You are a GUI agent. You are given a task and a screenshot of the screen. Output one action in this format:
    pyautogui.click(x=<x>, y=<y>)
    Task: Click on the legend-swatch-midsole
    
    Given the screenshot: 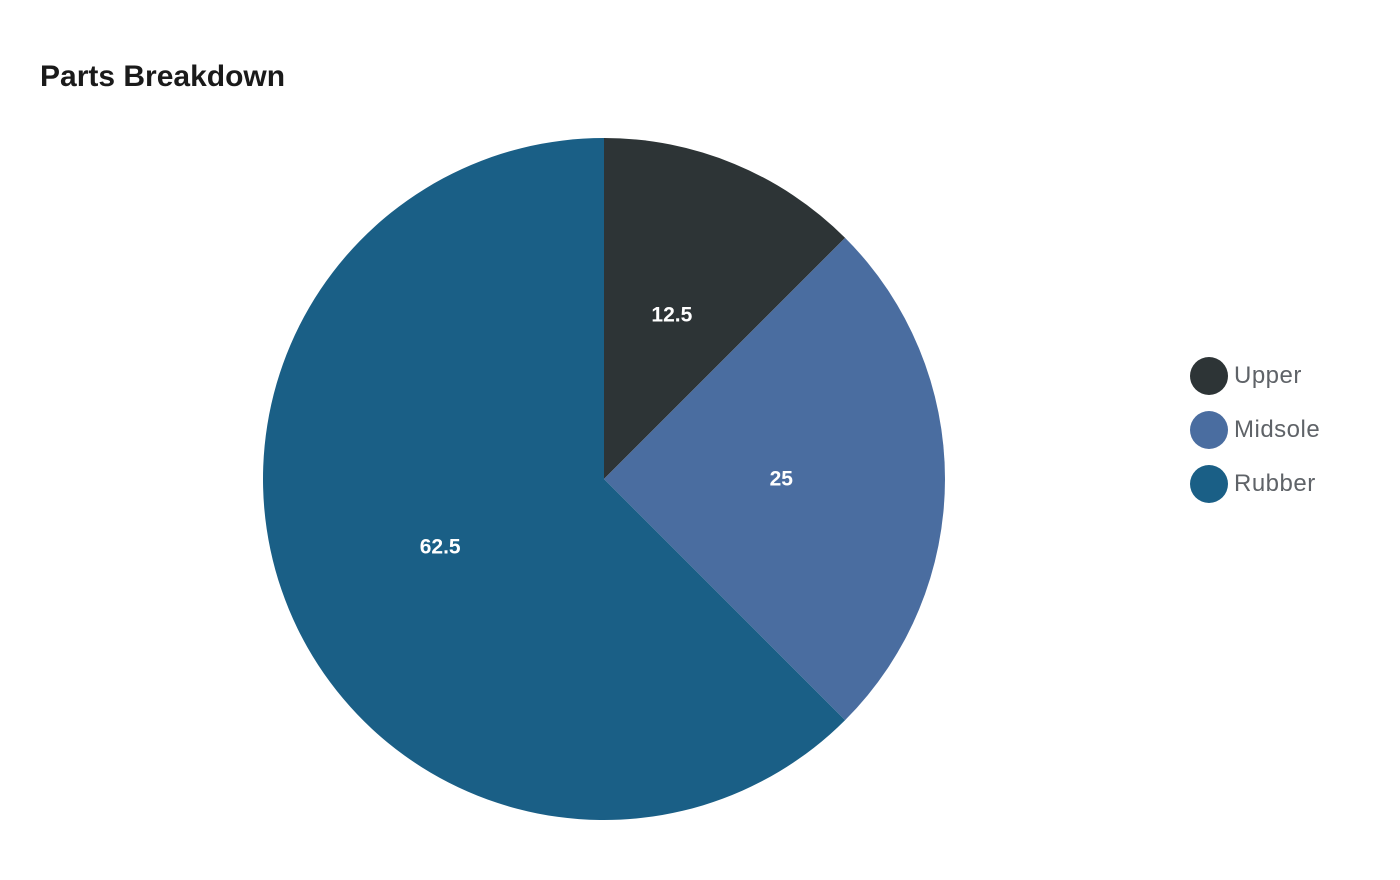 What is the action you would take?
    pyautogui.click(x=1209, y=430)
    